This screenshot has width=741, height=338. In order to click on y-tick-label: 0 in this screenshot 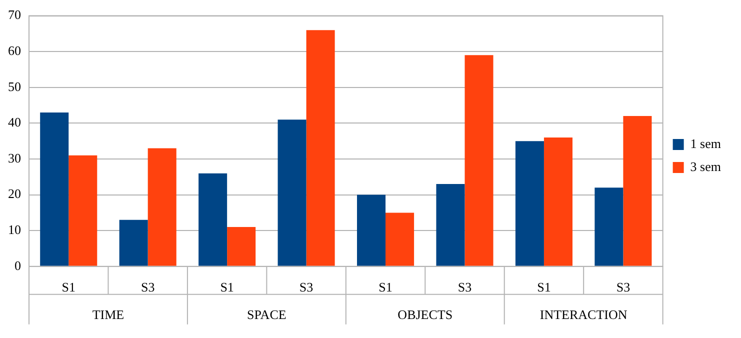, I will do `click(17, 265)`.